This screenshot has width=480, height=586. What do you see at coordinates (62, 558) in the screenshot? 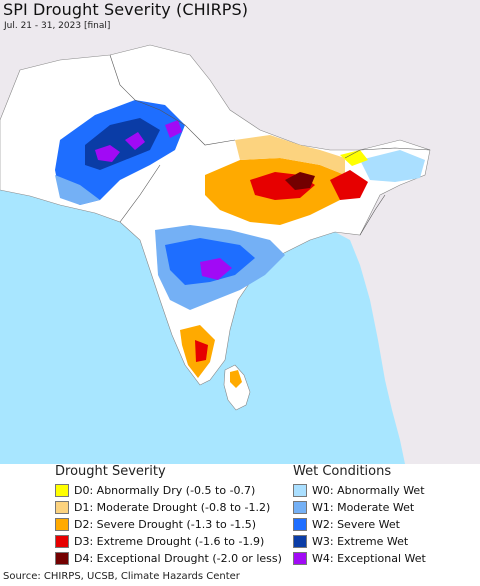
I see `legend-swatch-d4` at bounding box center [62, 558].